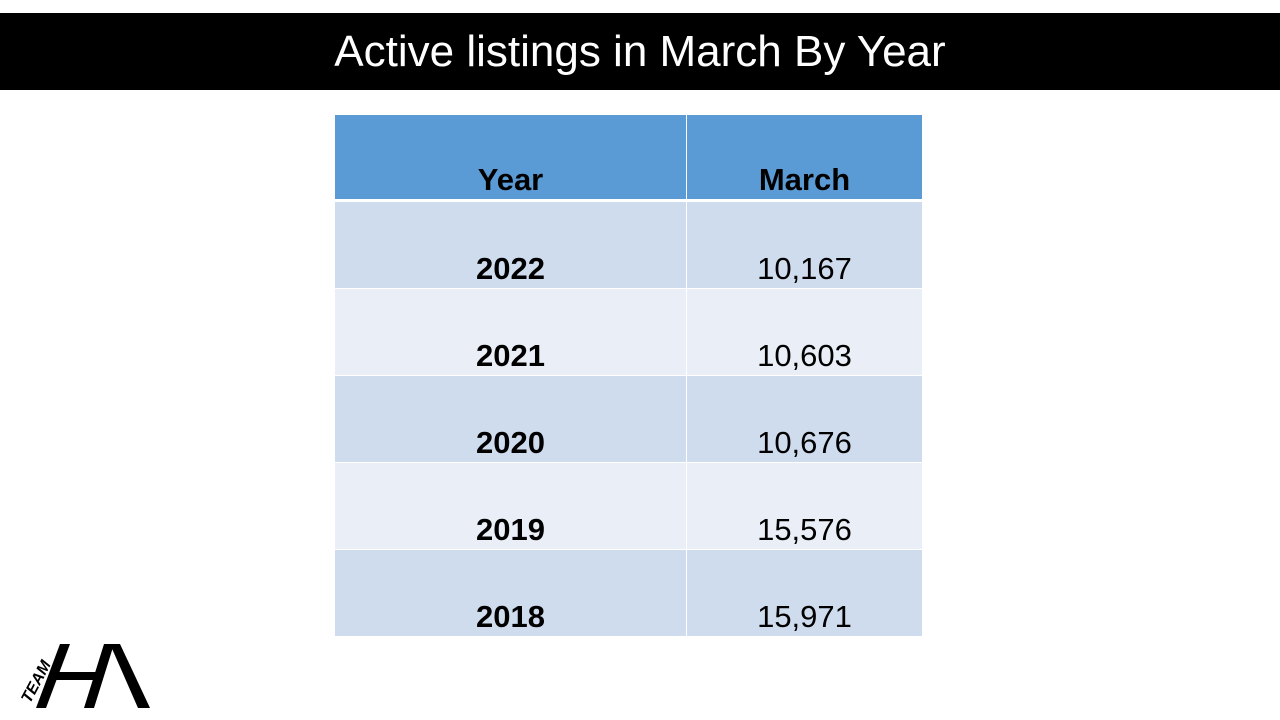 This screenshot has width=1280, height=720. I want to click on slide-title: Active listings in March By Year, so click(640, 51).